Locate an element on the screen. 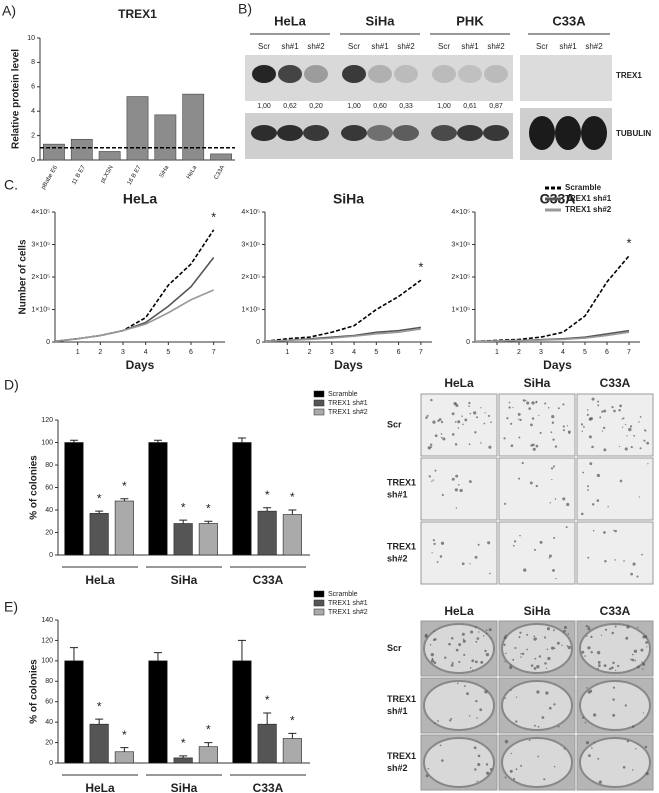 The image size is (659, 793). quantification: 1,00 is located at coordinates (264, 106).